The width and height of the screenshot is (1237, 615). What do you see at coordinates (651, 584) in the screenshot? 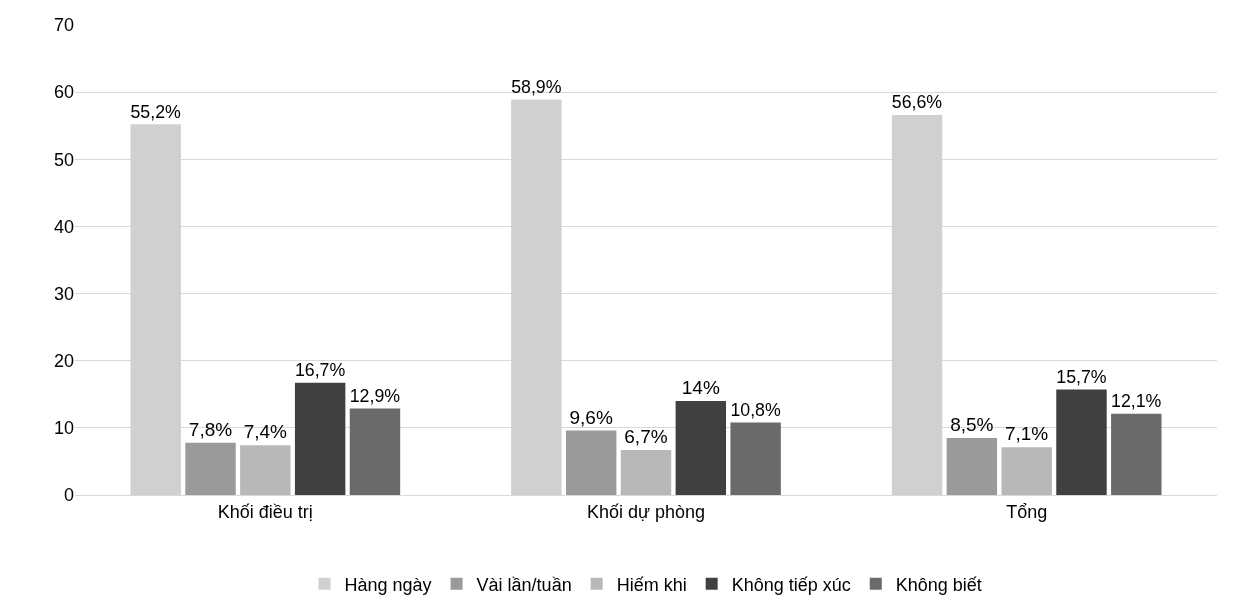
I see `legend-label: Hiếm khi` at bounding box center [651, 584].